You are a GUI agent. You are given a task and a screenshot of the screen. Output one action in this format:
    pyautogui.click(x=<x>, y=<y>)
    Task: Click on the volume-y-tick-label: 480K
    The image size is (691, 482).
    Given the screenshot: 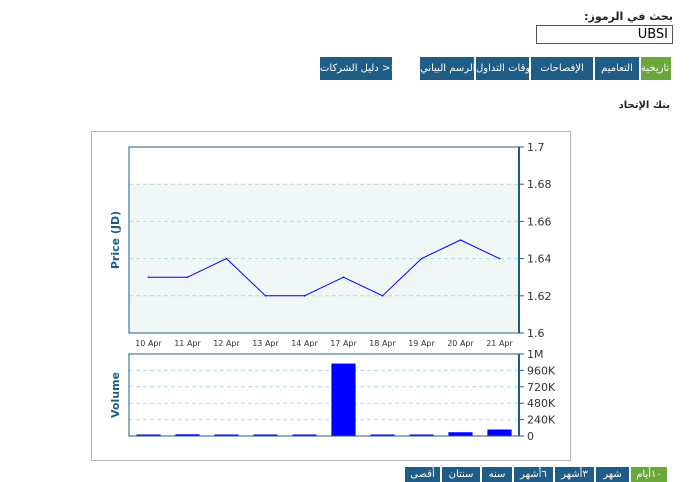 What is the action you would take?
    pyautogui.click(x=541, y=403)
    